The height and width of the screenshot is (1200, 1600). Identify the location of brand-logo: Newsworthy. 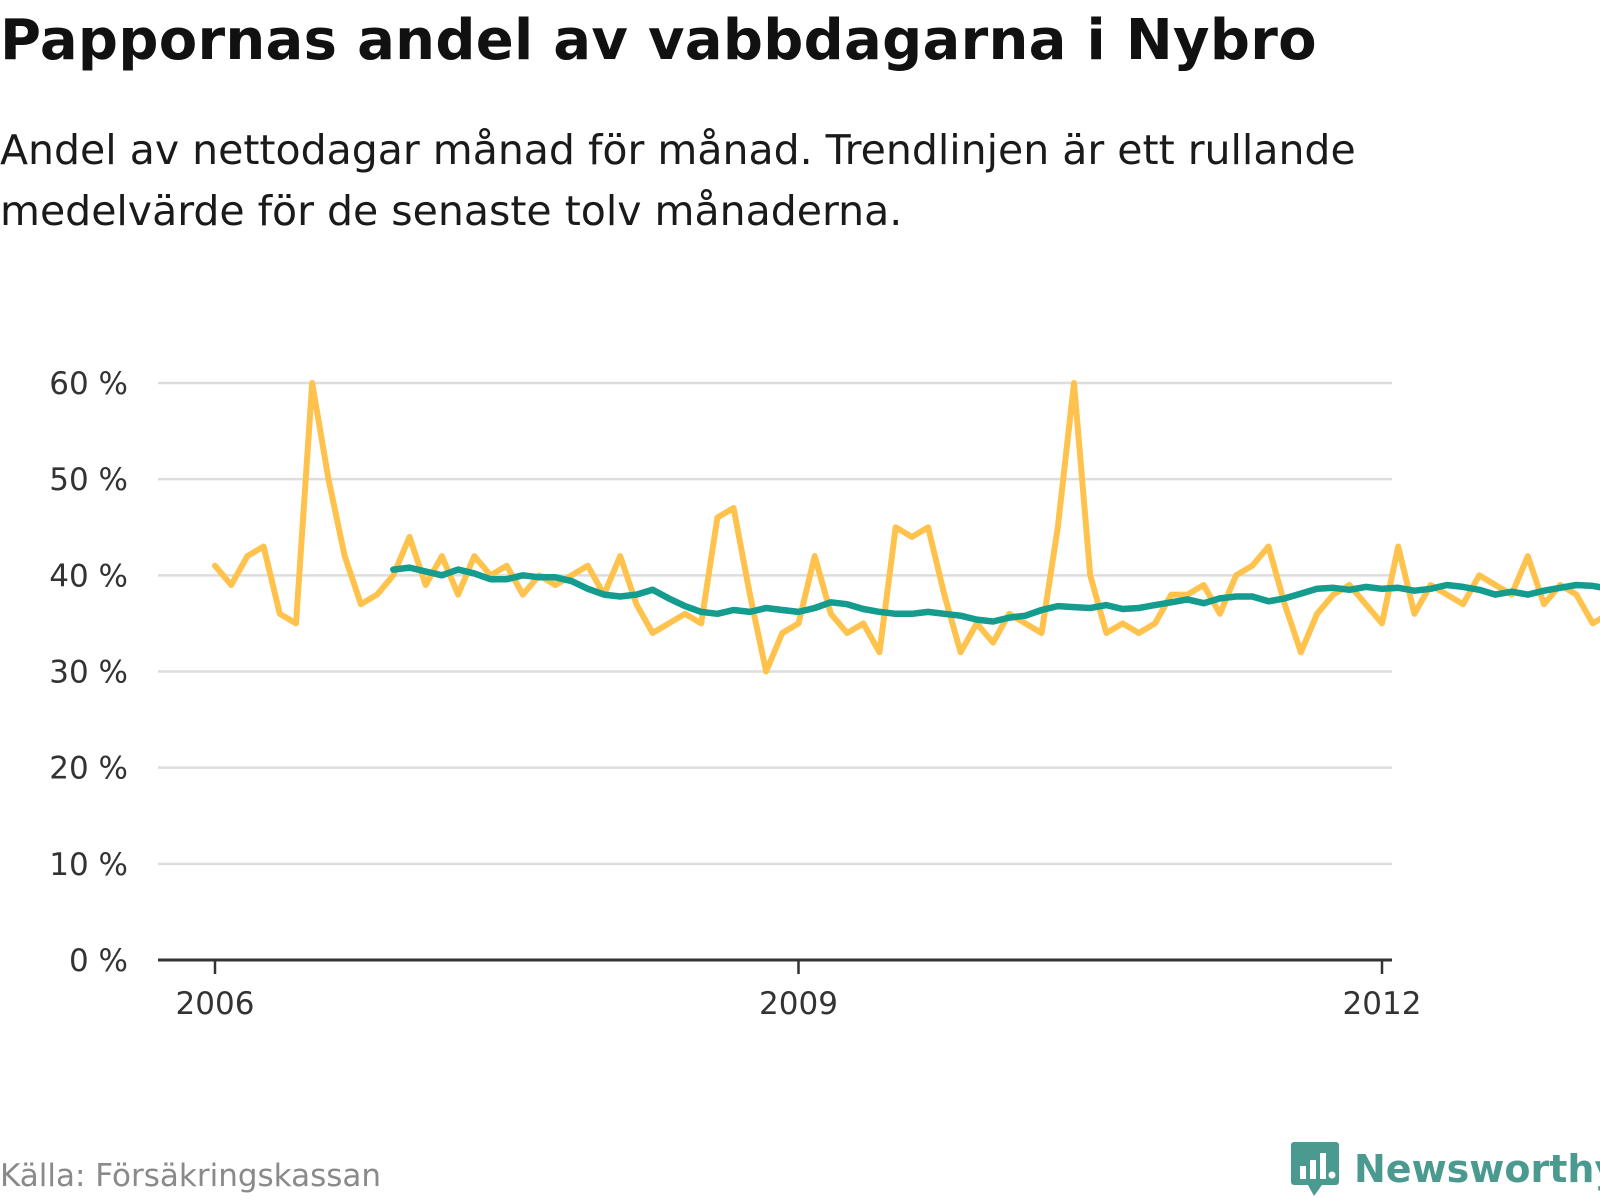
(1445, 1169).